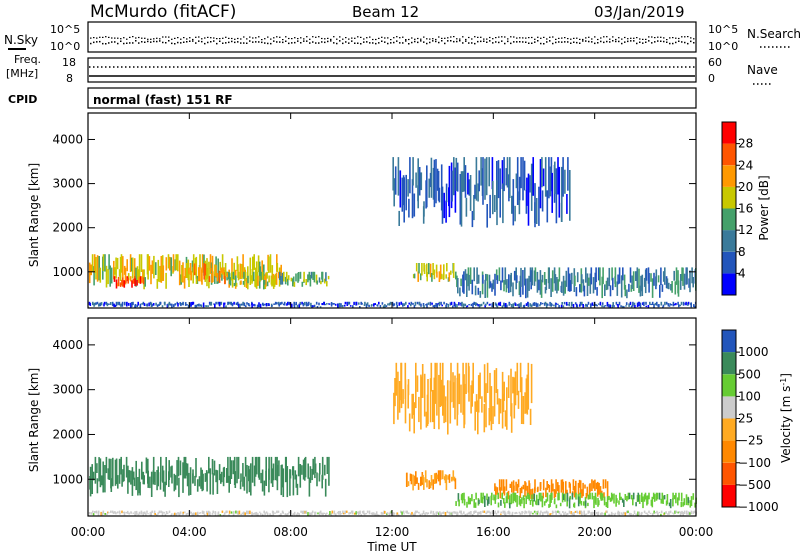 Image resolution: width=800 pixels, height=554 pixels. Describe the element at coordinates (391, 547) in the screenshot. I see `x-axis-label: Time UT` at that location.